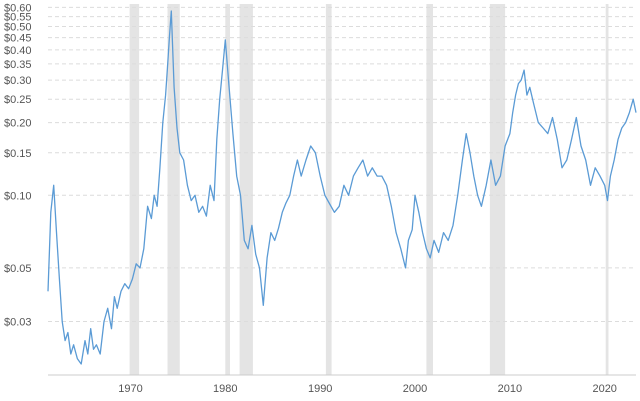  I want to click on x-tick-label: 1970, so click(130, 389).